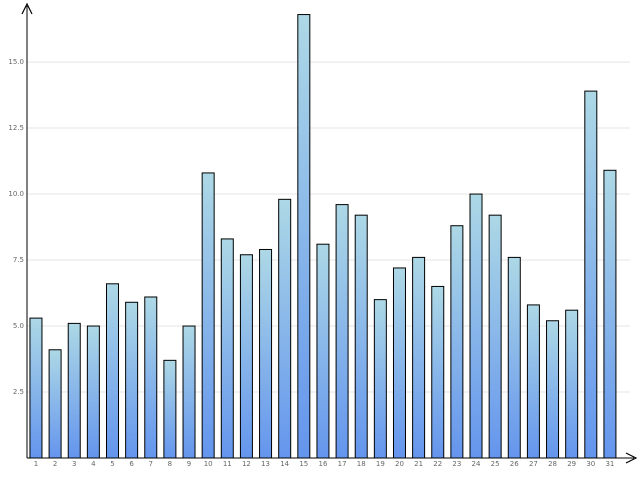  I want to click on y-axis-arrow, so click(27, 8).